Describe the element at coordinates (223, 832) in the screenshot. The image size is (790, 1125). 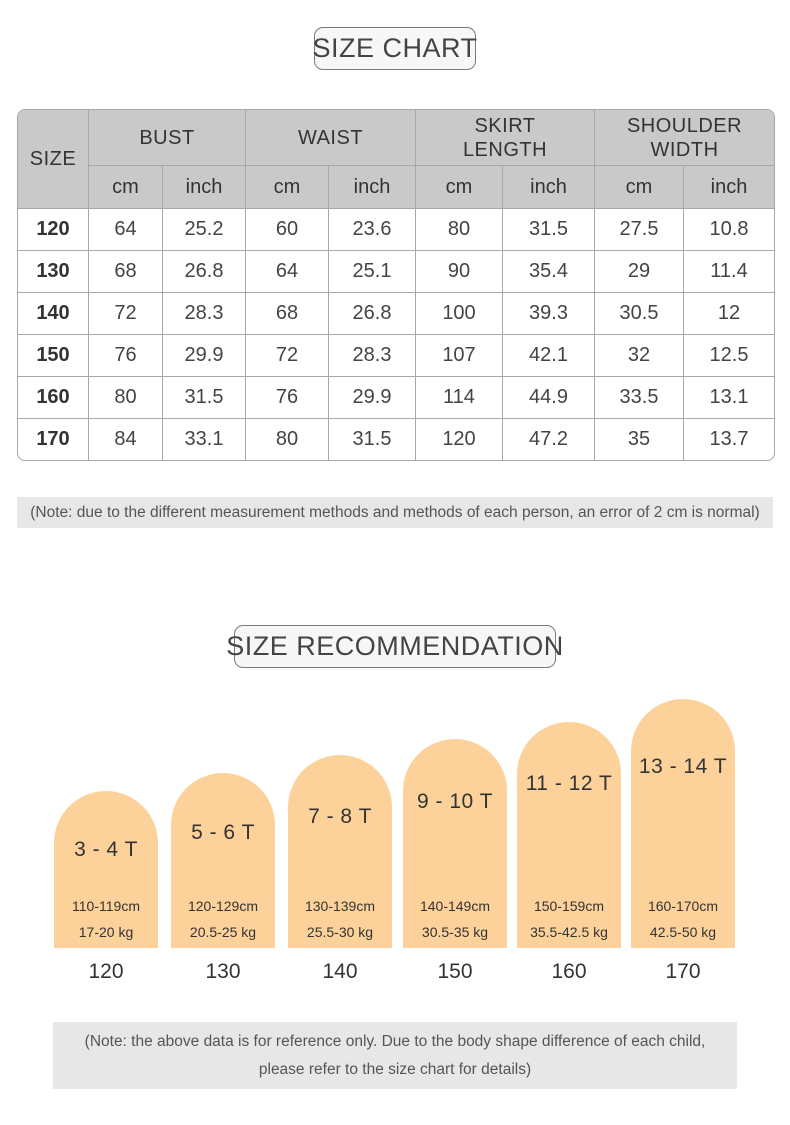
I see `age-label: 5 - 6 T` at that location.